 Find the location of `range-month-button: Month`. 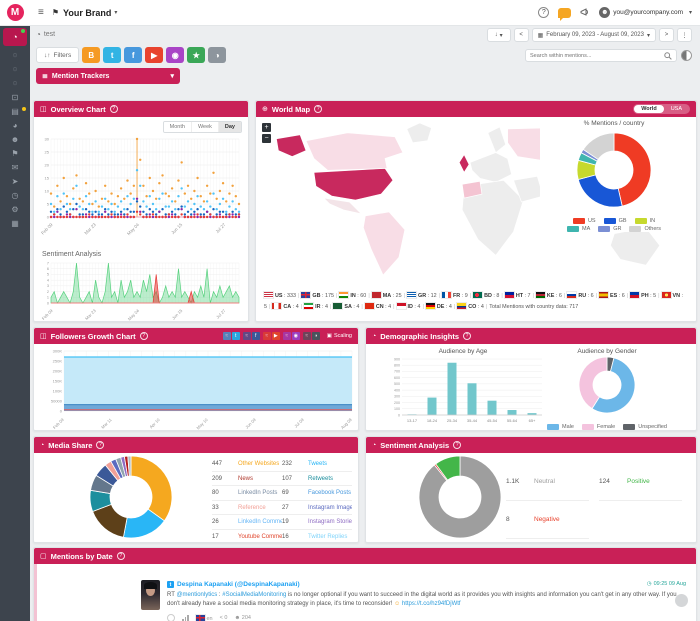

range-month-button: Month is located at coordinates (177, 127).